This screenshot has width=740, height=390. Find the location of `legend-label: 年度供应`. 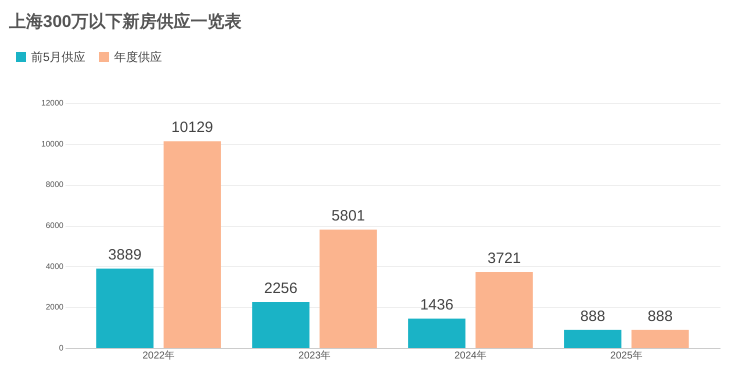

legend-label: 年度供应 is located at coordinates (138, 57).